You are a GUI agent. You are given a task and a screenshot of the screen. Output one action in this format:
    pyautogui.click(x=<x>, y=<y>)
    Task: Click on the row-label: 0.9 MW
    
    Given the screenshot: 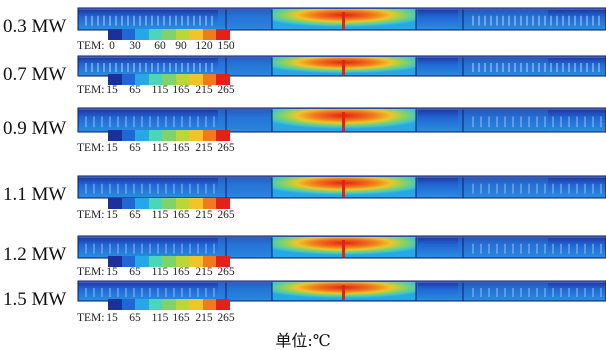 What is the action you would take?
    pyautogui.click(x=35, y=128)
    